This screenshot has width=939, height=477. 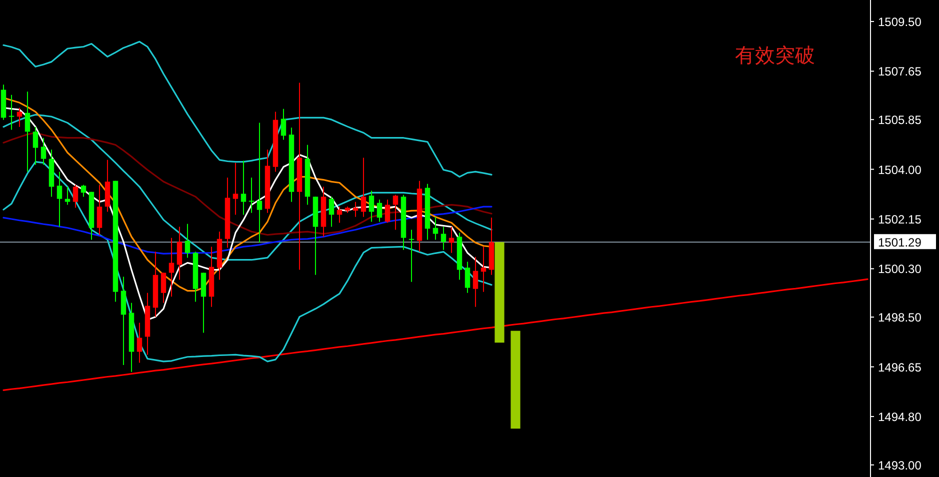 What do you see at coordinates (900, 22) in the screenshot?
I see `y-tick-label: 1509.50` at bounding box center [900, 22].